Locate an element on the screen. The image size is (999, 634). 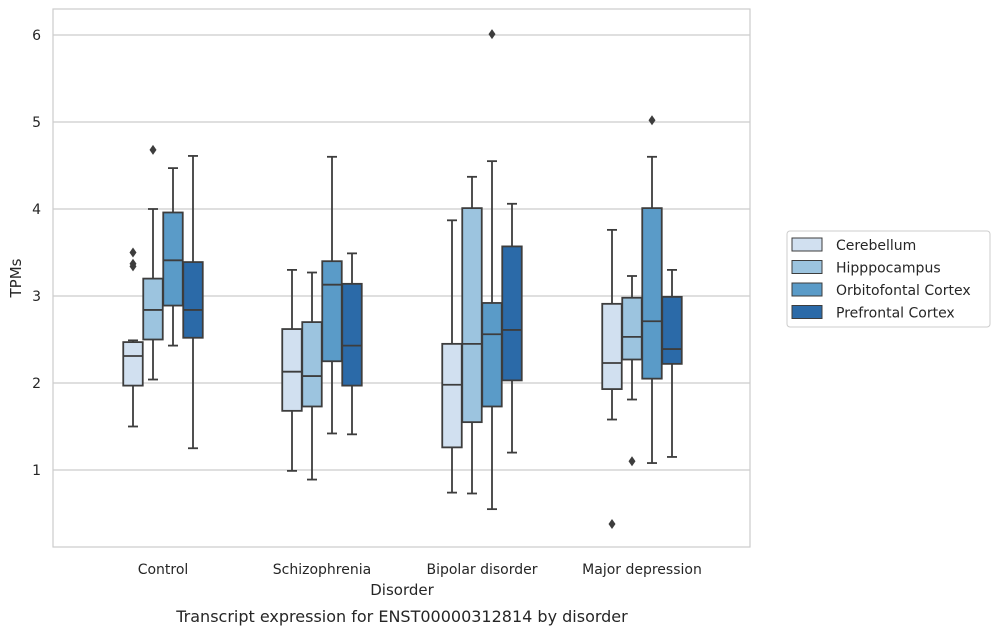
legend-label: Cerebellum is located at coordinates (876, 246).